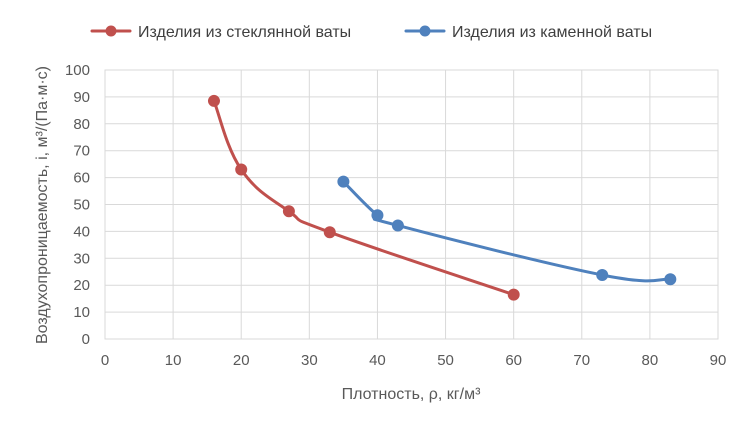  Describe the element at coordinates (81, 231) in the screenshot. I see `y-tick-label: 40` at that location.